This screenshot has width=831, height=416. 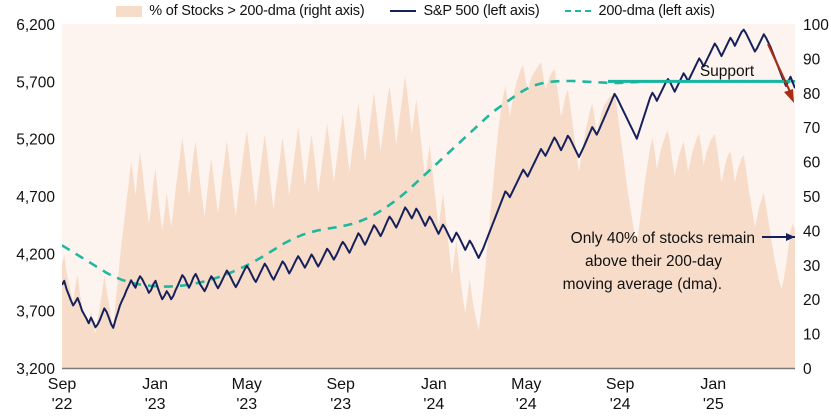 I want to click on left-axis-tick-label: 3,200, so click(x=35, y=369).